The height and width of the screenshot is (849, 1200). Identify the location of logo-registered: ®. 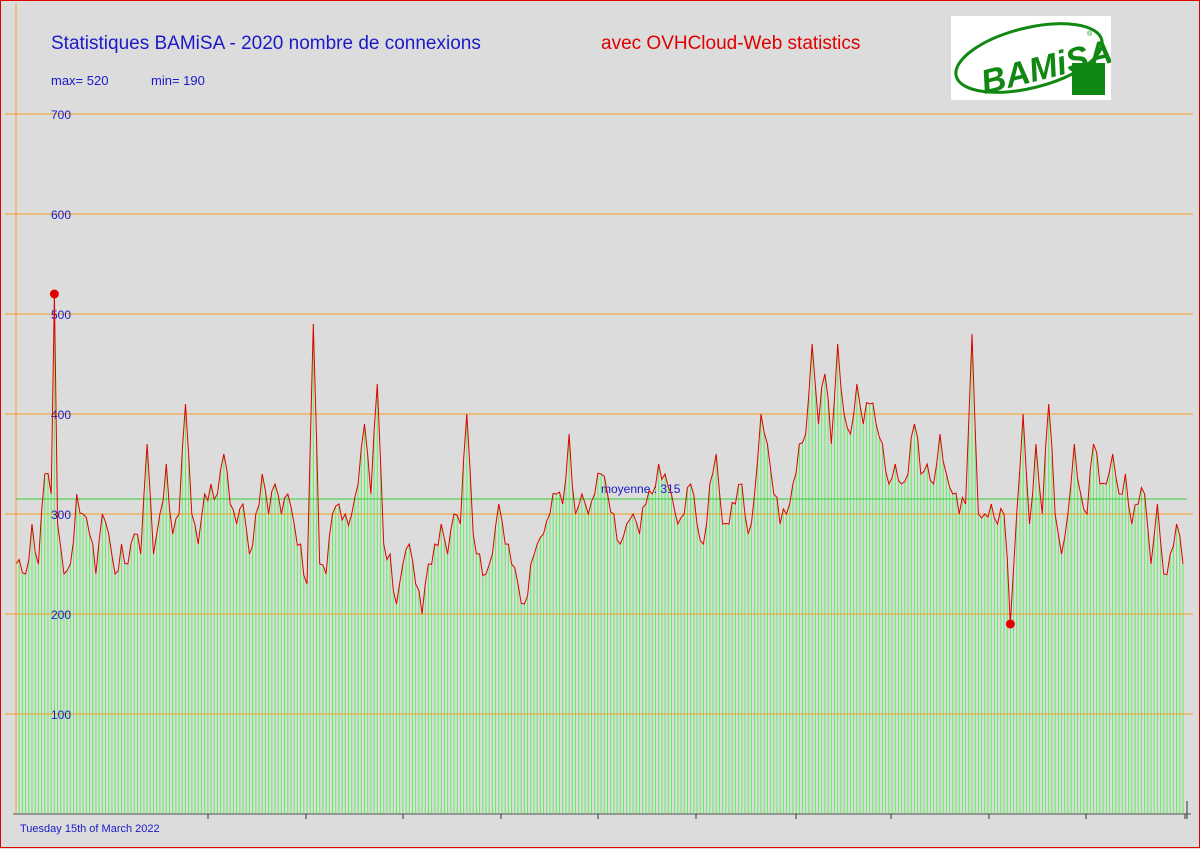
(1090, 34).